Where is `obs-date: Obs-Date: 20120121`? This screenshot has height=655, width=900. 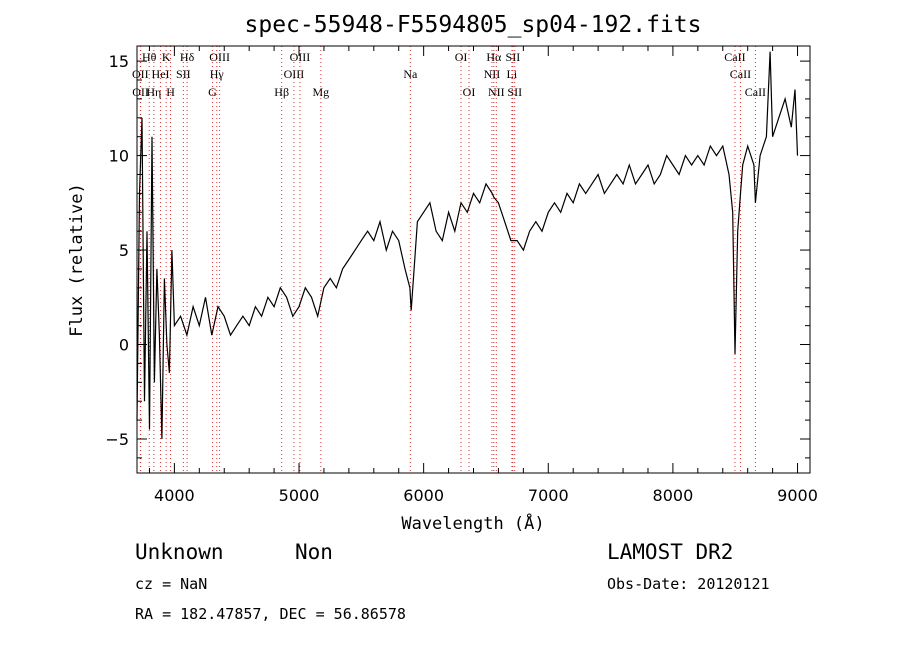
obs-date: Obs-Date: 20120121 is located at coordinates (688, 584).